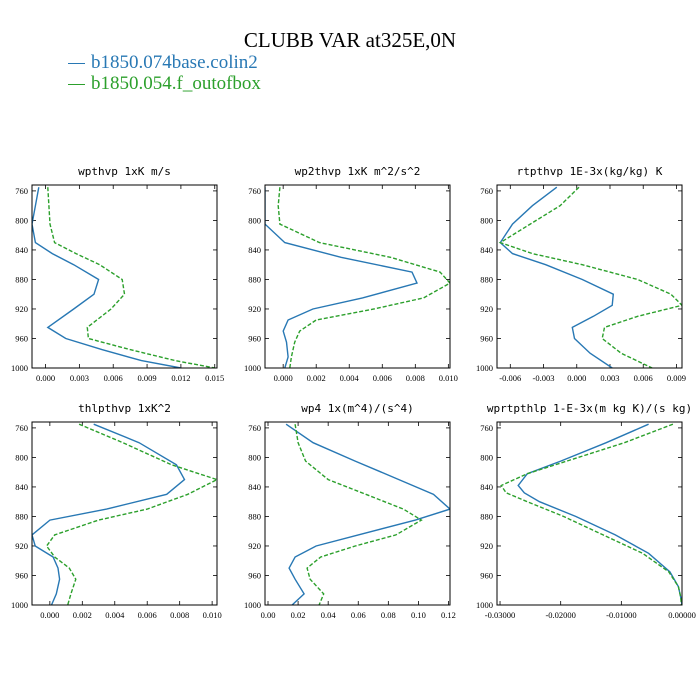 This screenshot has width=700, height=700. I want to click on x-tick-label: 0.00000, so click(682, 615).